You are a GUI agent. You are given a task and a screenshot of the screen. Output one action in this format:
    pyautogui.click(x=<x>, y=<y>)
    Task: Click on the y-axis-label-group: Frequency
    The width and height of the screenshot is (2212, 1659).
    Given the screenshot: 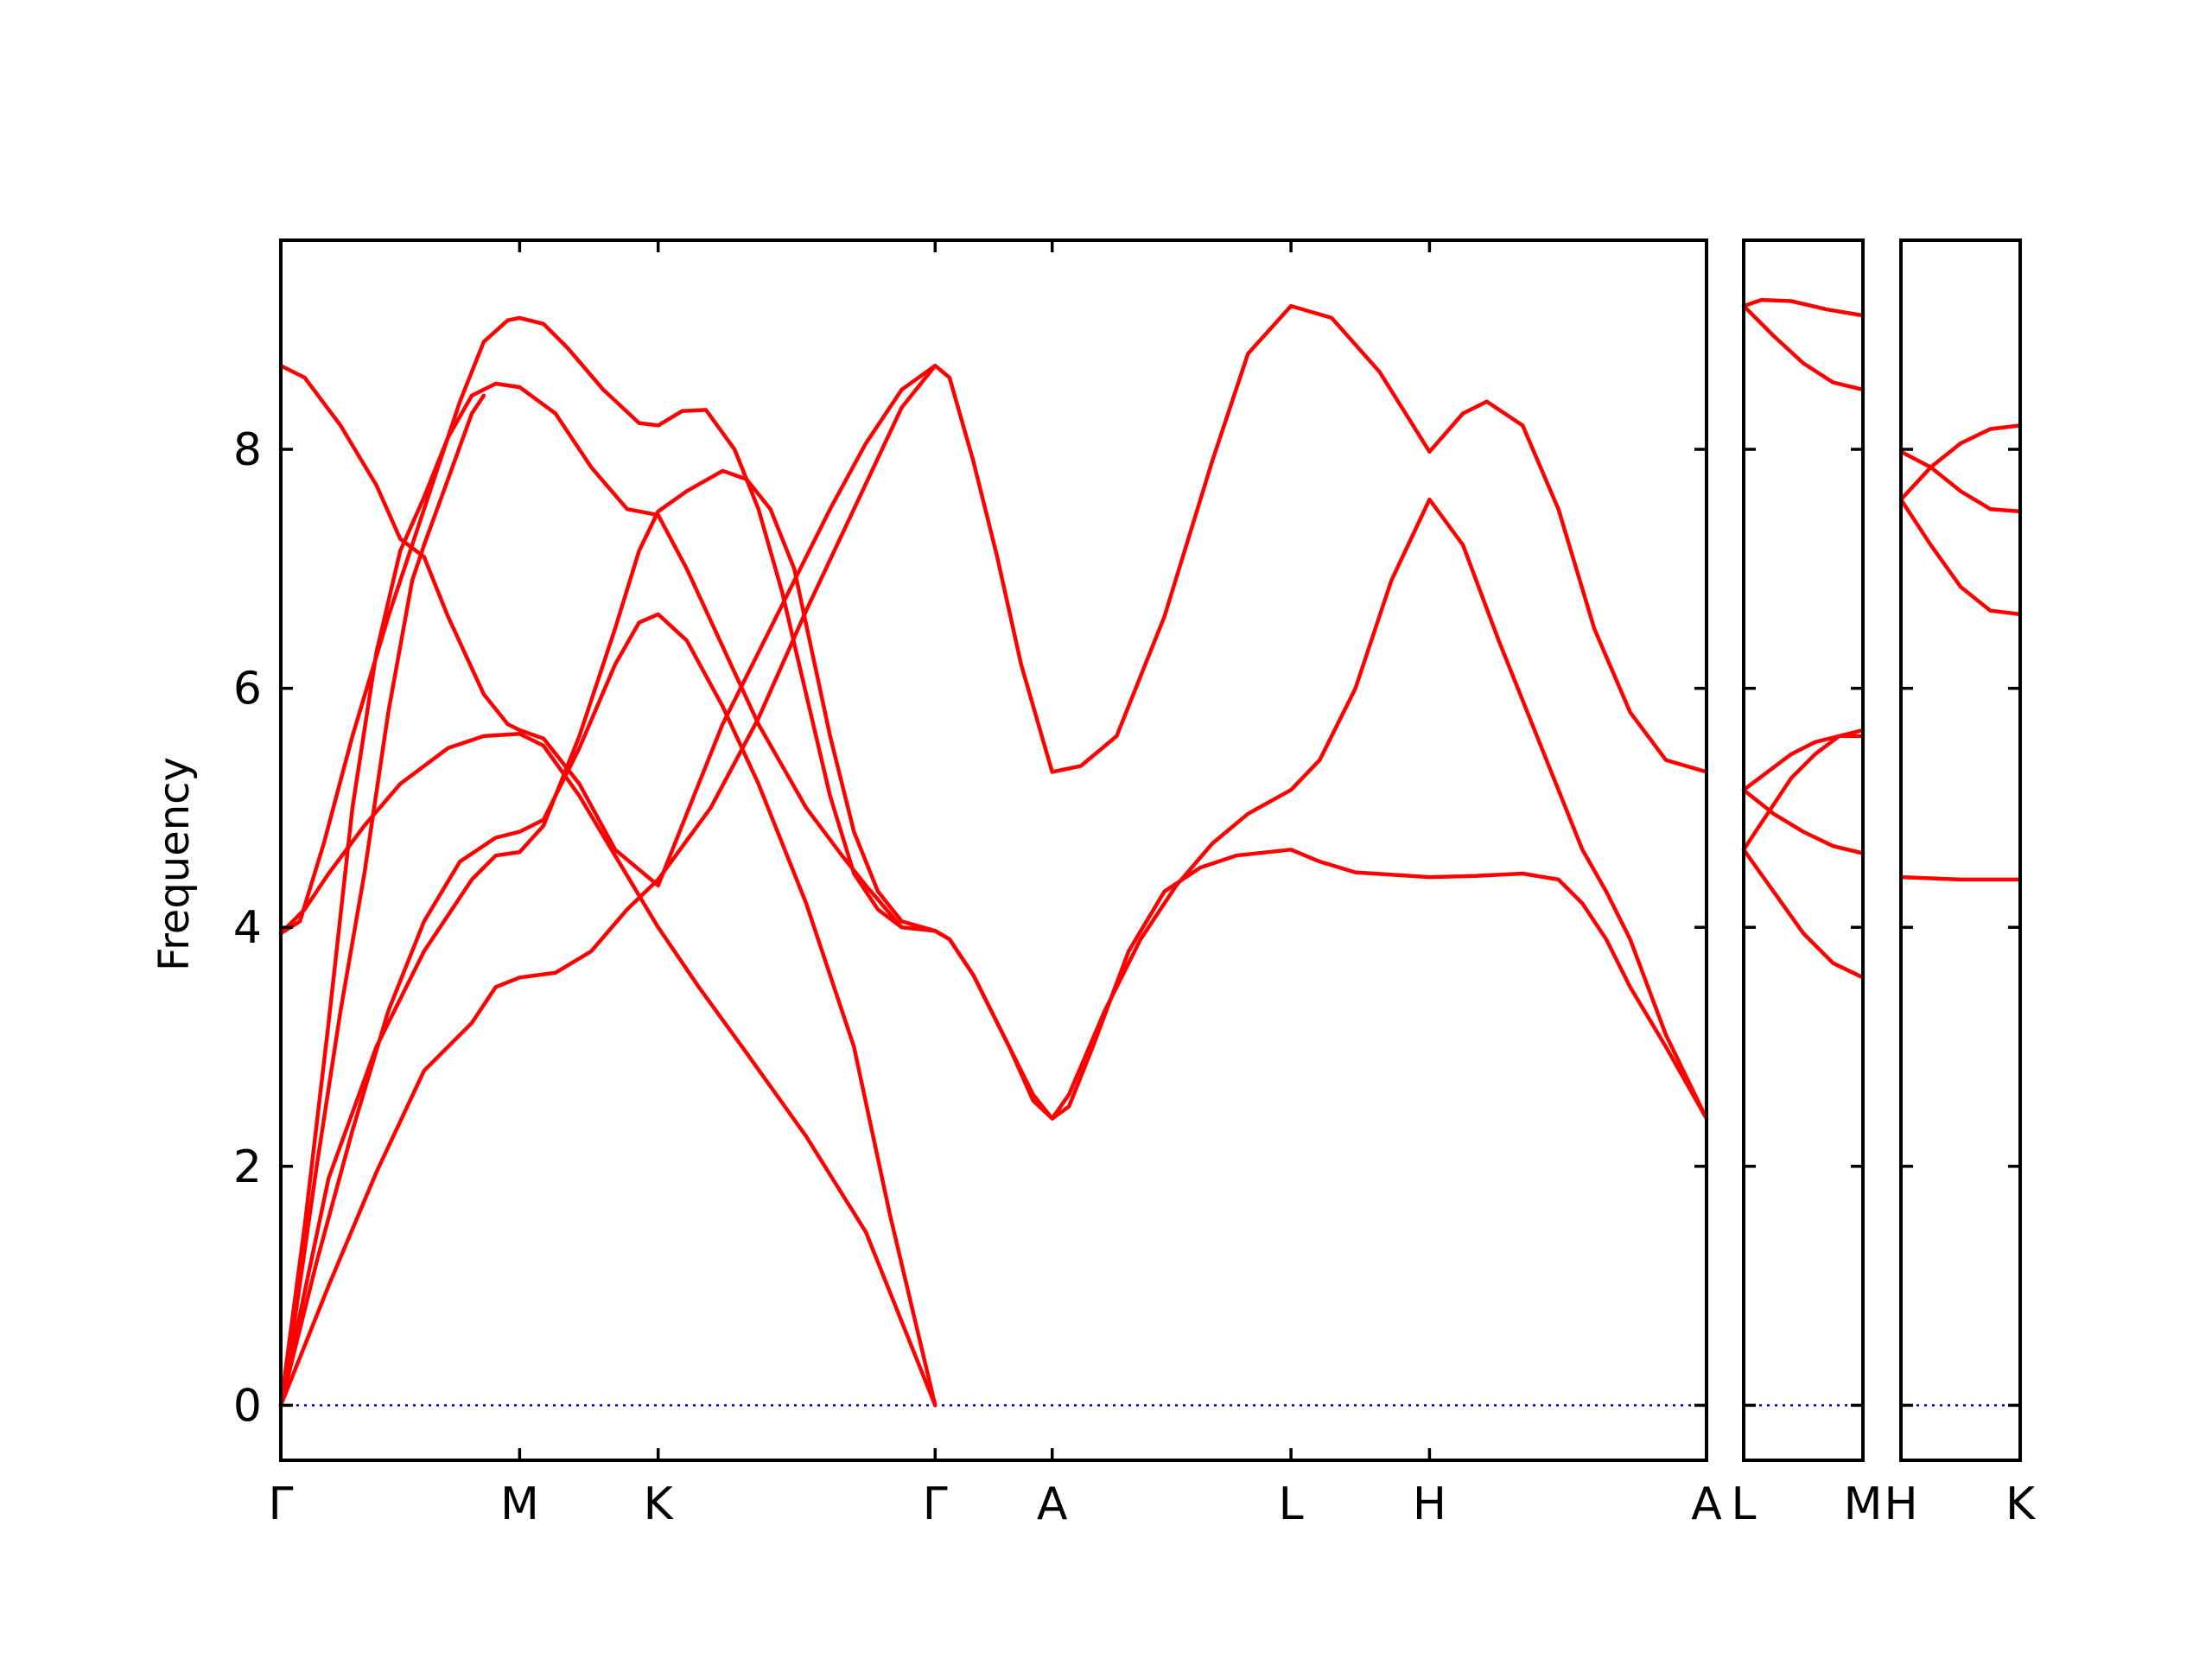 What is the action you would take?
    pyautogui.click(x=174, y=864)
    